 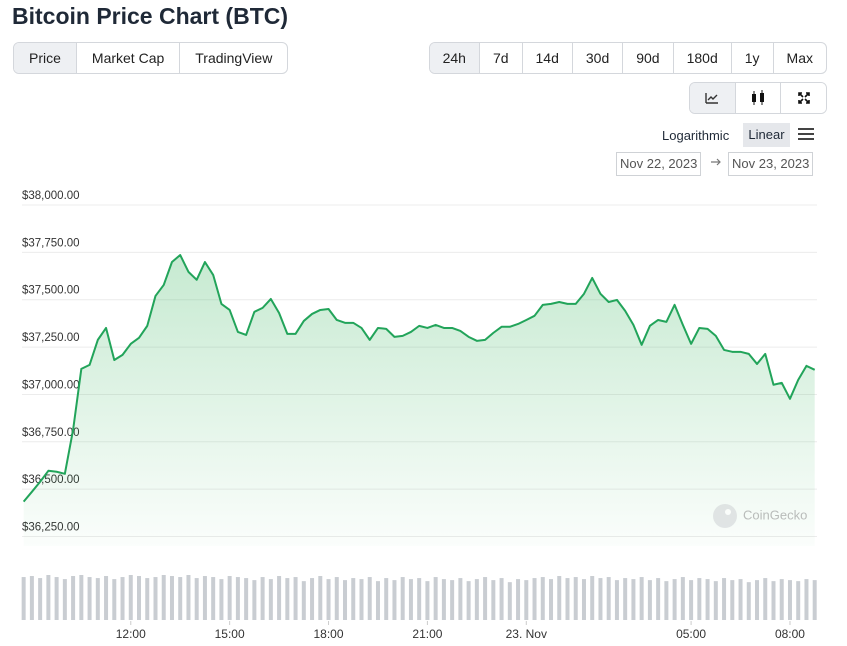 I want to click on linear-option: Linear, so click(x=766, y=135).